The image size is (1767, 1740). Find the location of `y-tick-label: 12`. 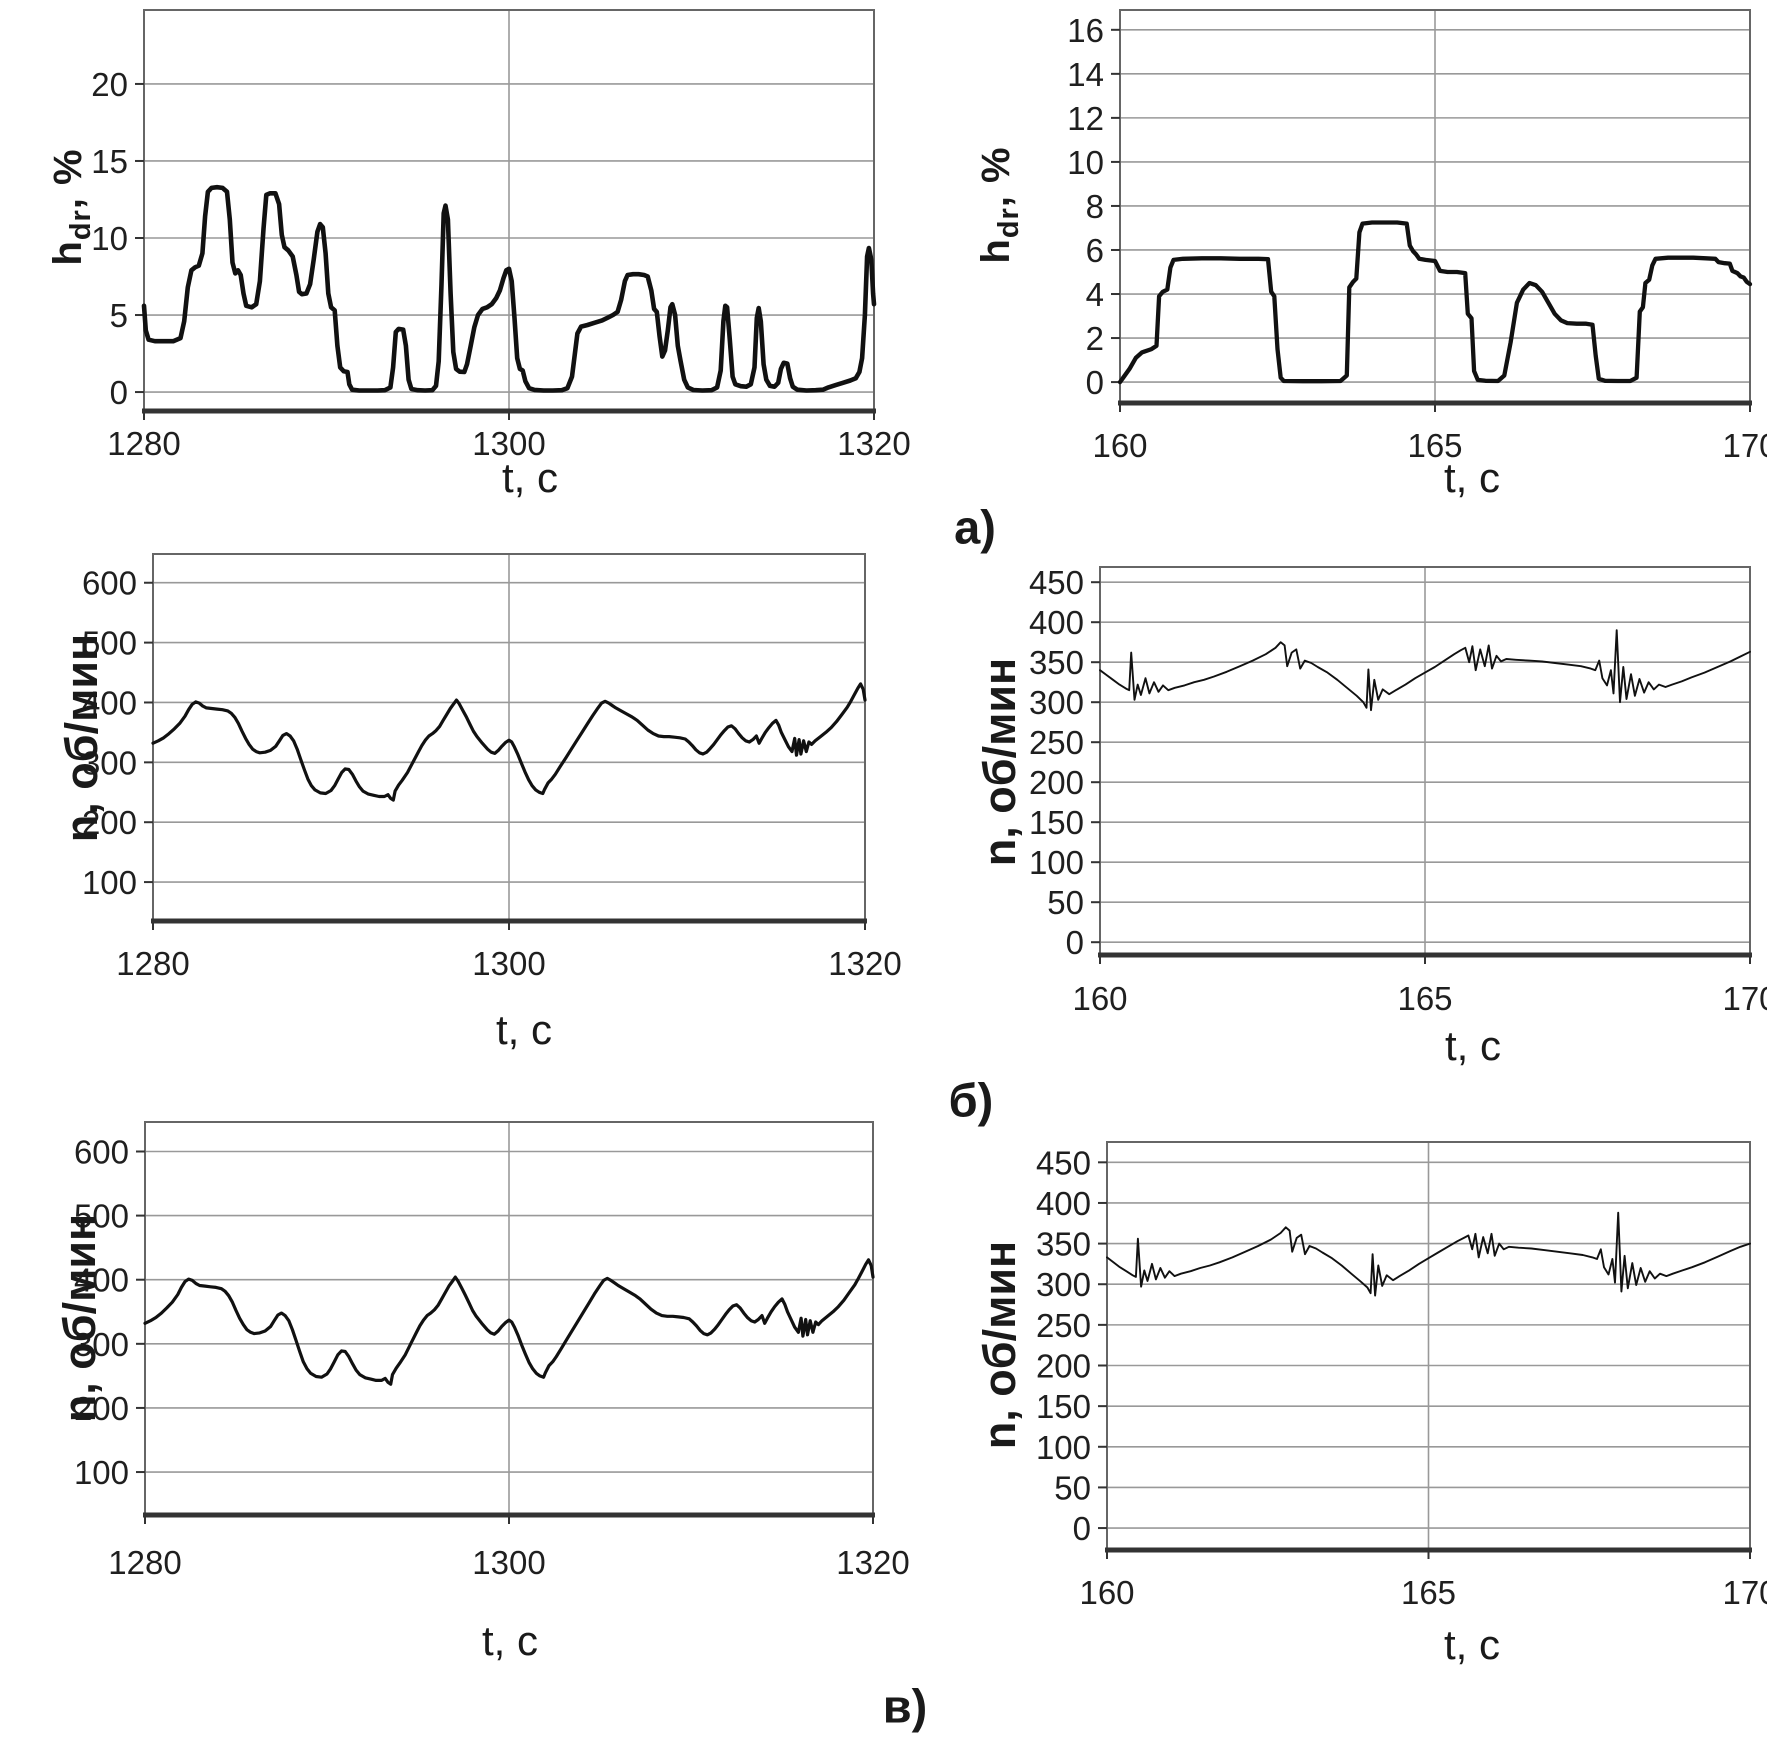

y-tick-label: 12 is located at coordinates (1085, 118).